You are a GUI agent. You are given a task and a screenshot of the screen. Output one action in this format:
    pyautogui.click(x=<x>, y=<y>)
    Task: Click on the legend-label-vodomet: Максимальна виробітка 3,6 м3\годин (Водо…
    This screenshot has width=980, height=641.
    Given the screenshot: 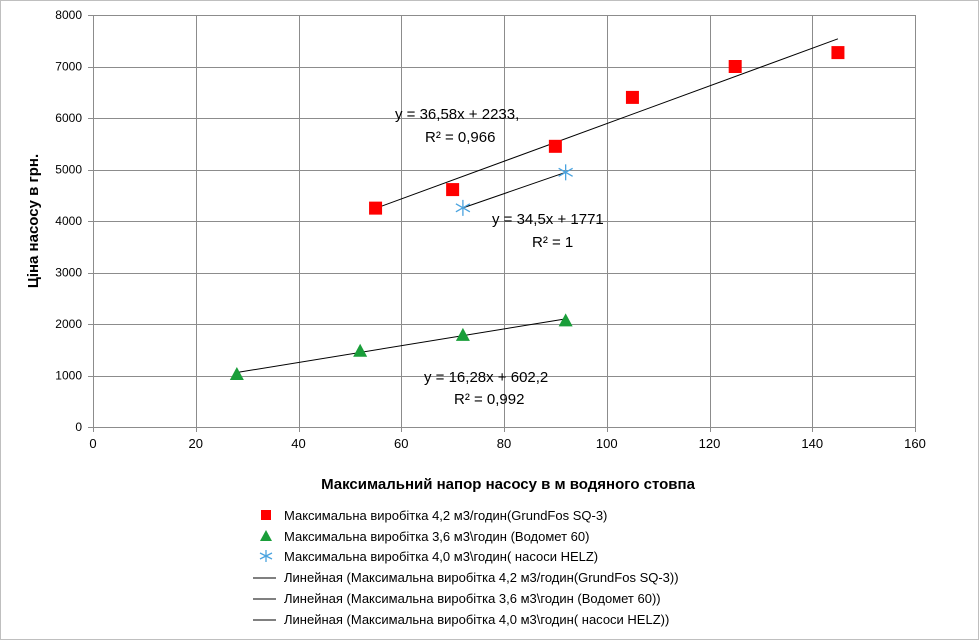 What is the action you would take?
    pyautogui.click(x=436, y=536)
    